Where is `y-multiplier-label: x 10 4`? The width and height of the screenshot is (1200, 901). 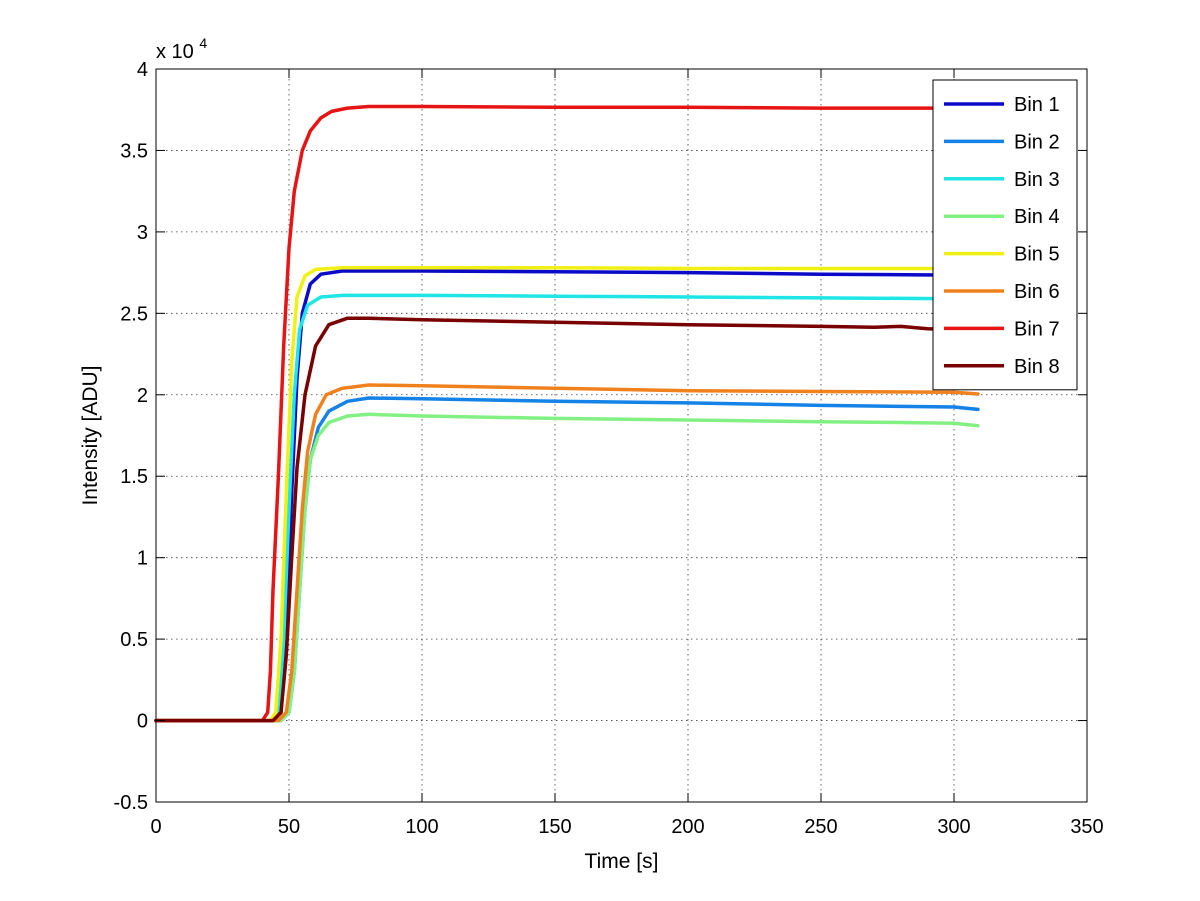
y-multiplier-label: x 10 4 is located at coordinates (181, 49).